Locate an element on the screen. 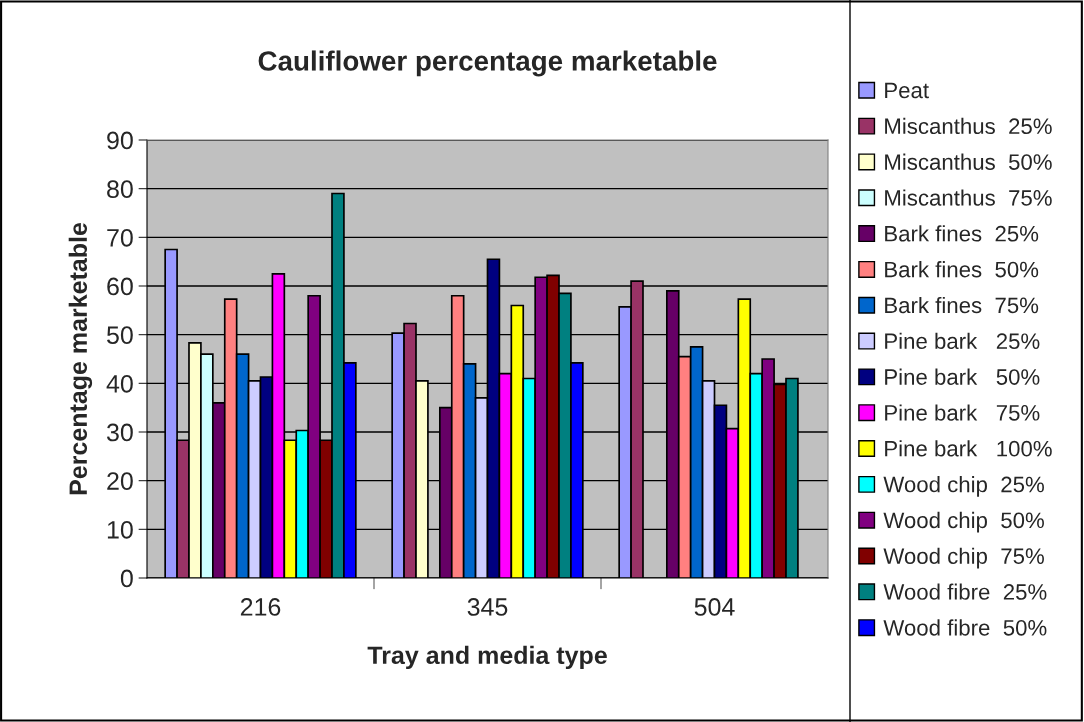  y-tick-label: 30 is located at coordinates (119, 432).